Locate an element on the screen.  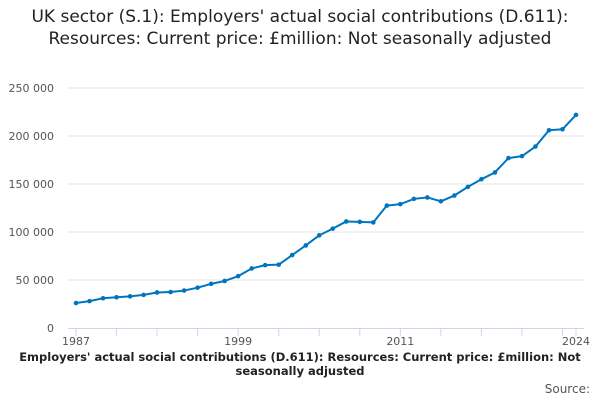
source-label: Source: is located at coordinates (567, 389).